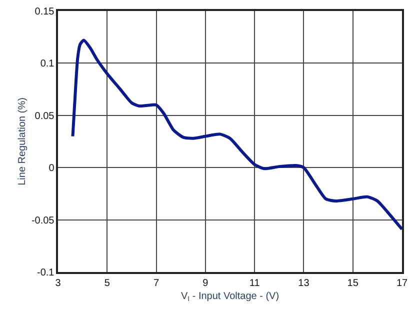 The image size is (414, 310). Describe the element at coordinates (402, 283) in the screenshot. I see `x-tick-label: 17` at that location.